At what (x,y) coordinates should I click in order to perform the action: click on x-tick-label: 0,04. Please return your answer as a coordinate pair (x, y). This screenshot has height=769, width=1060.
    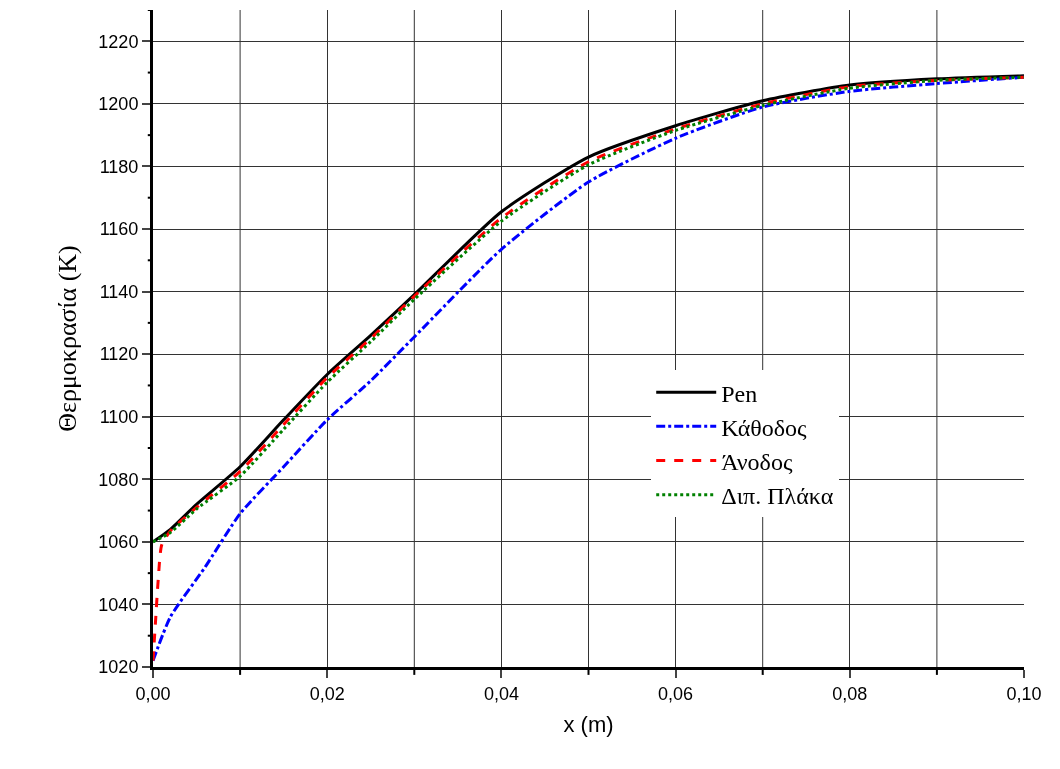
    Looking at the image, I should click on (501, 693).